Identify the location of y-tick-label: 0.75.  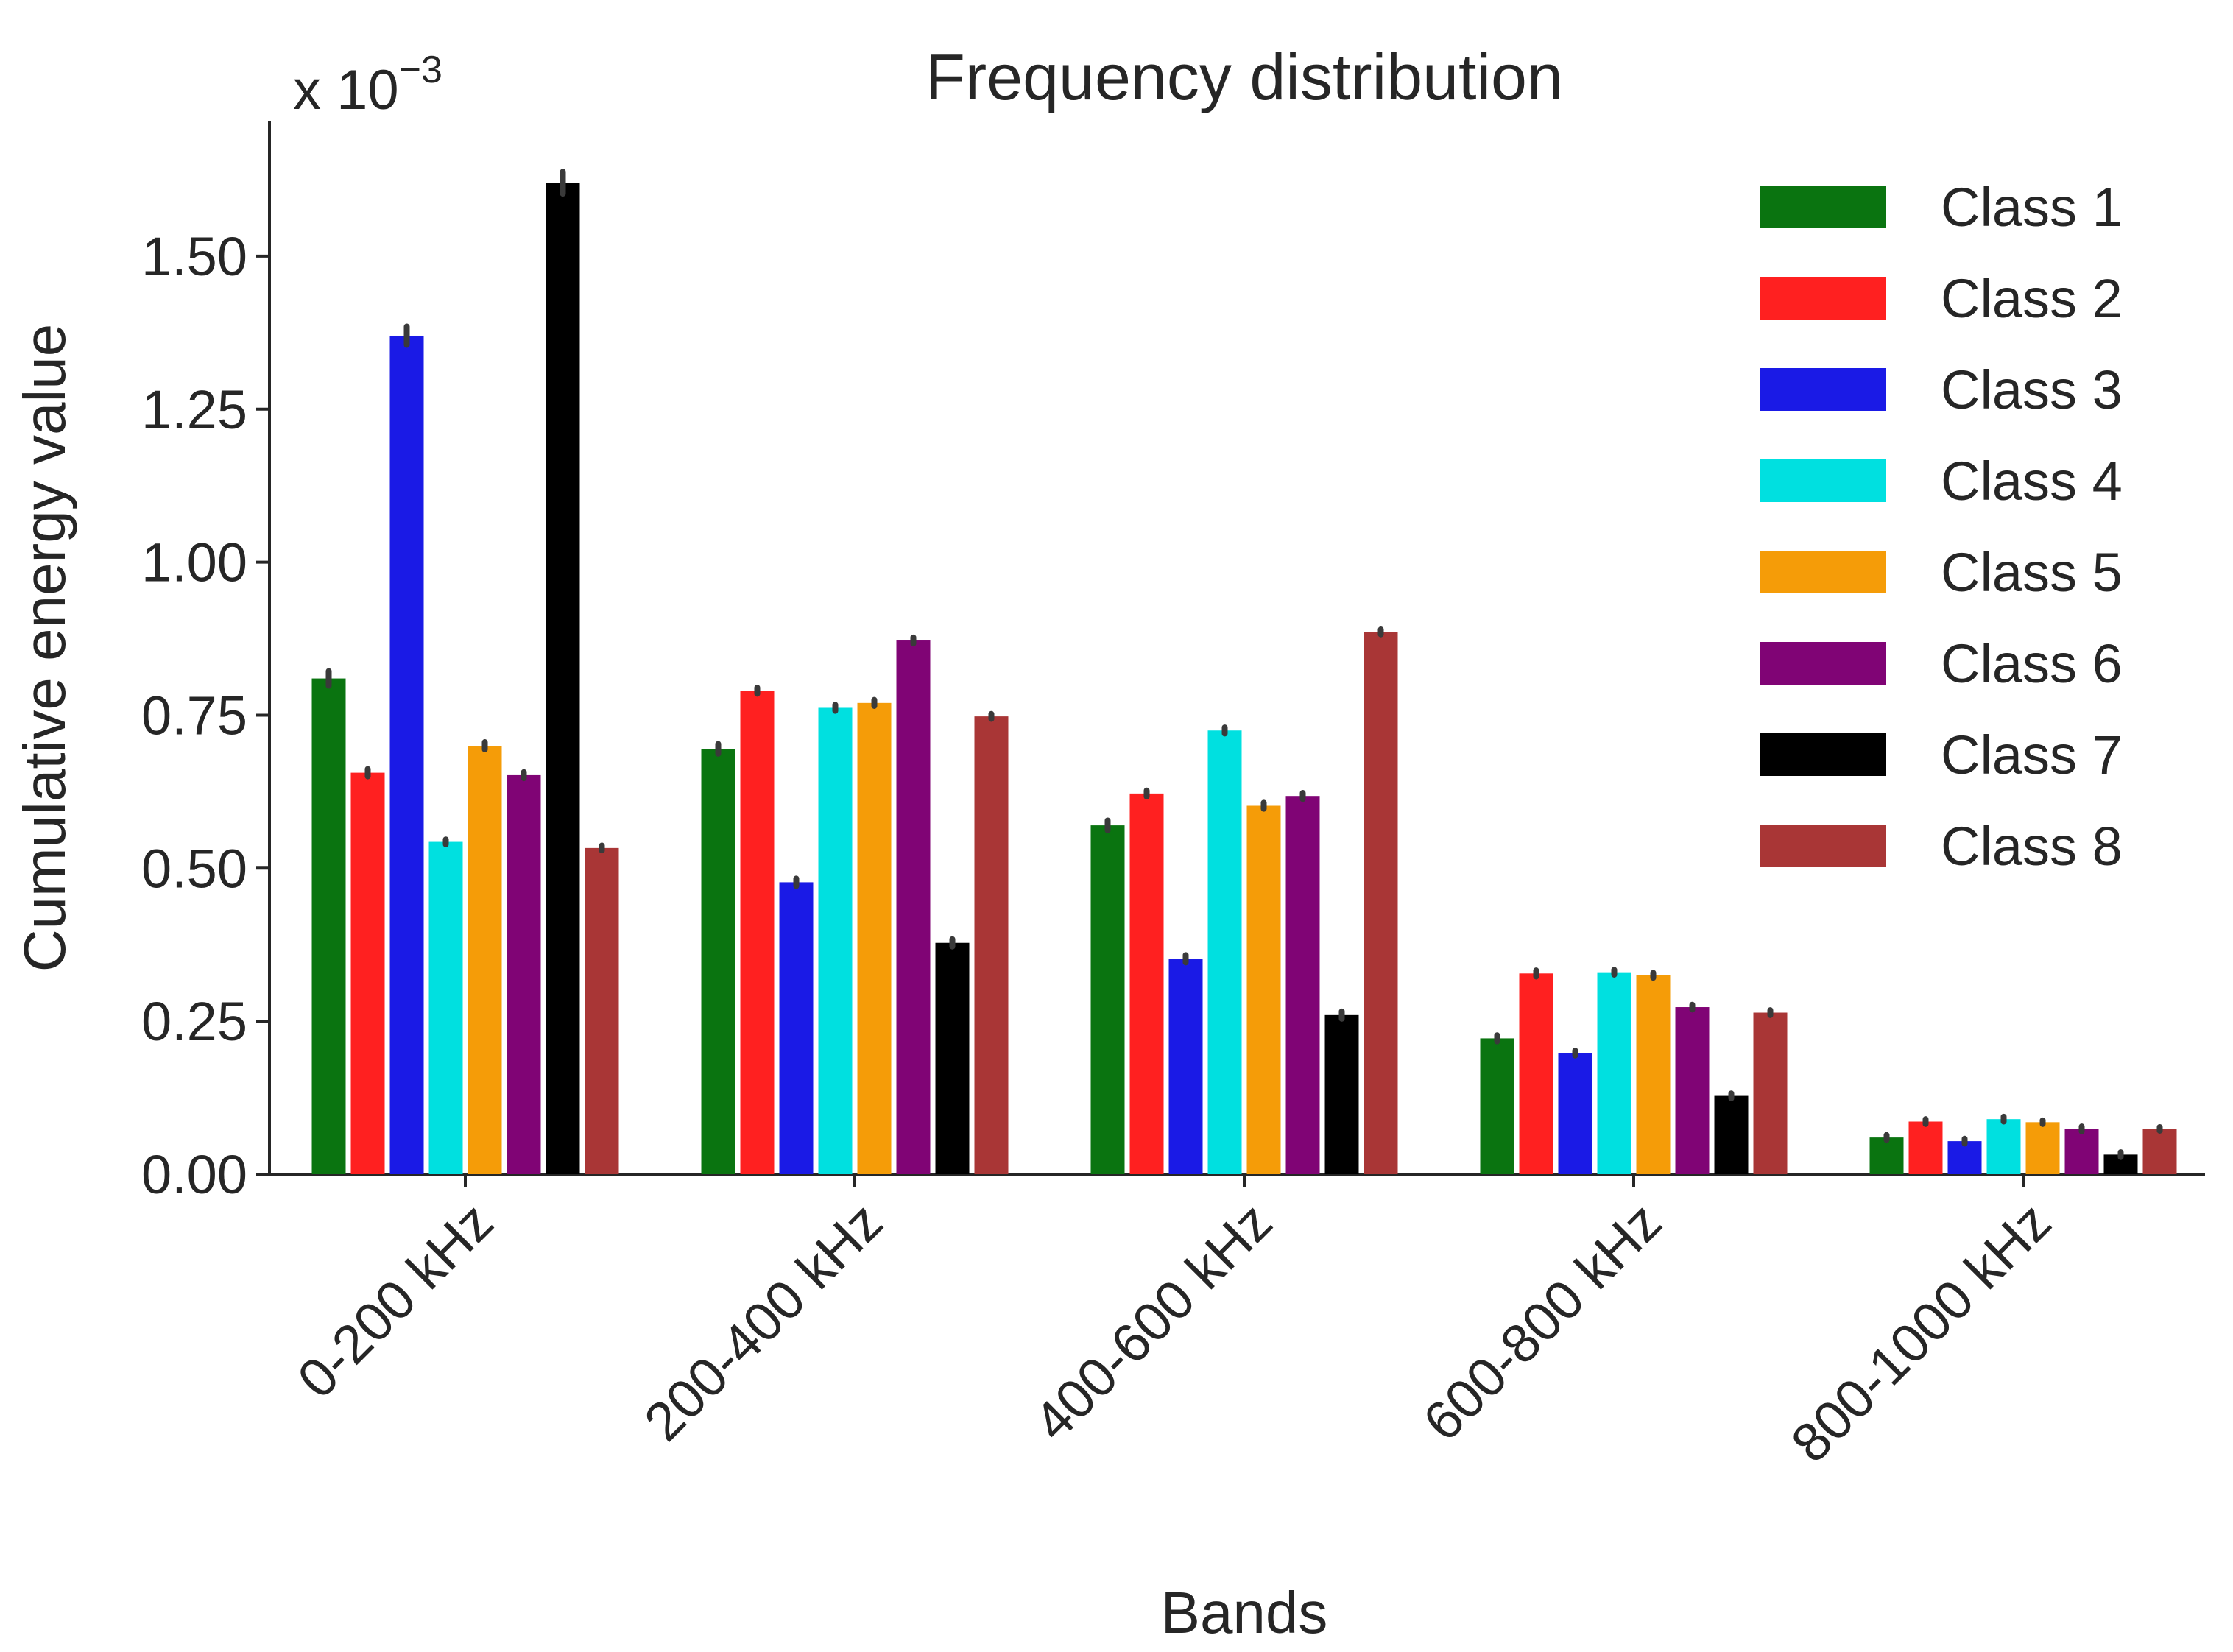
(194, 715).